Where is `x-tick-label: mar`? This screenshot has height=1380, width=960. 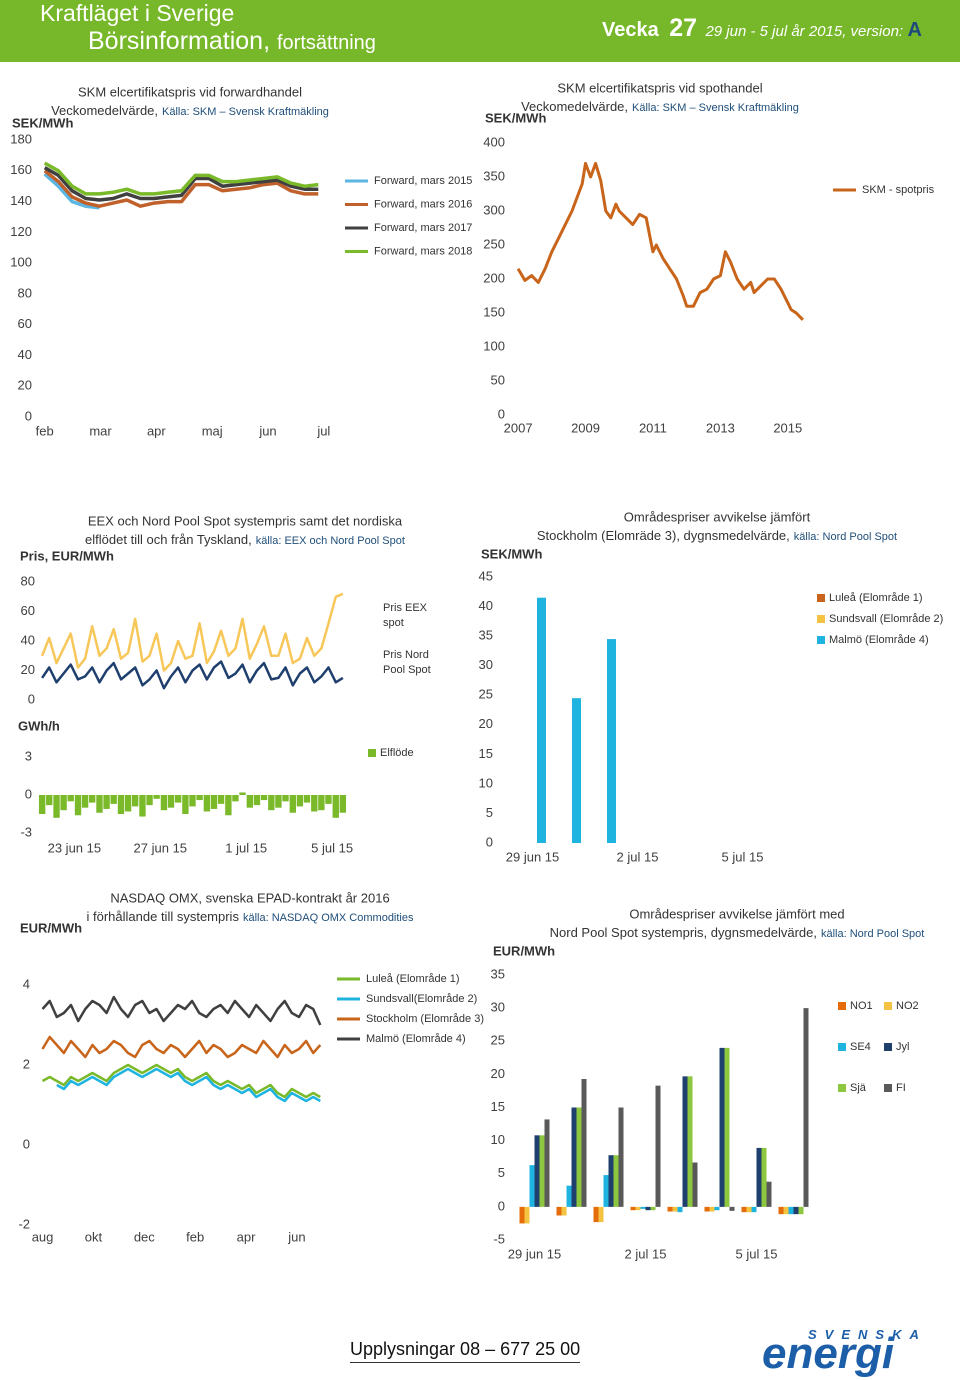
x-tick-label: mar is located at coordinates (100, 430).